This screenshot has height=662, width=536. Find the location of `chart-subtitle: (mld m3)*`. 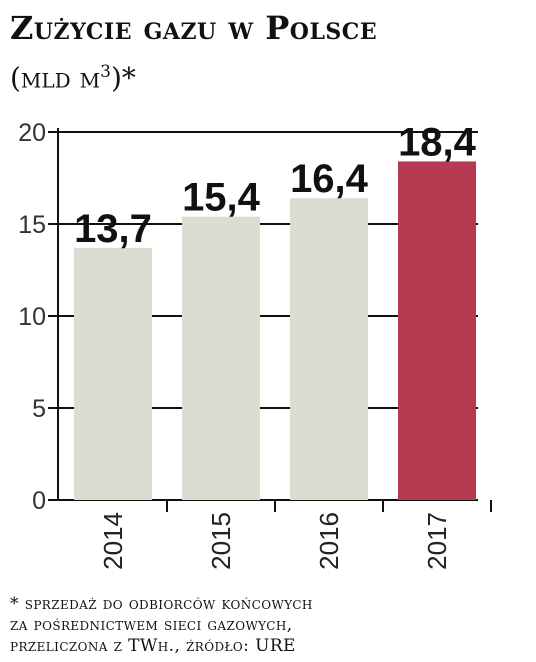

chart-subtitle: (mld m3)* is located at coordinates (73, 75).